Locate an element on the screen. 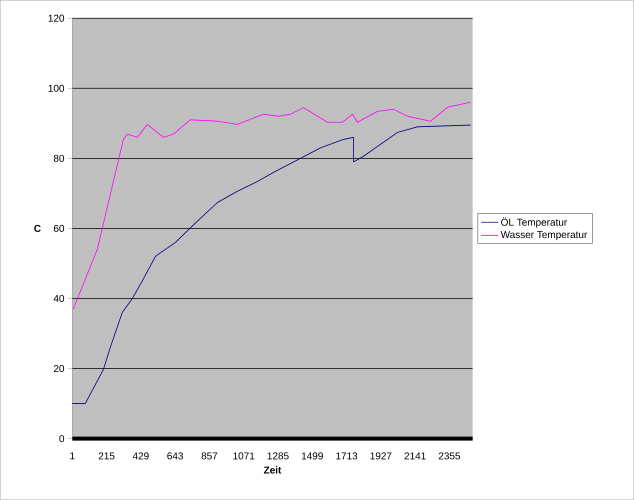  y-tick-label: 0 is located at coordinates (61, 438).